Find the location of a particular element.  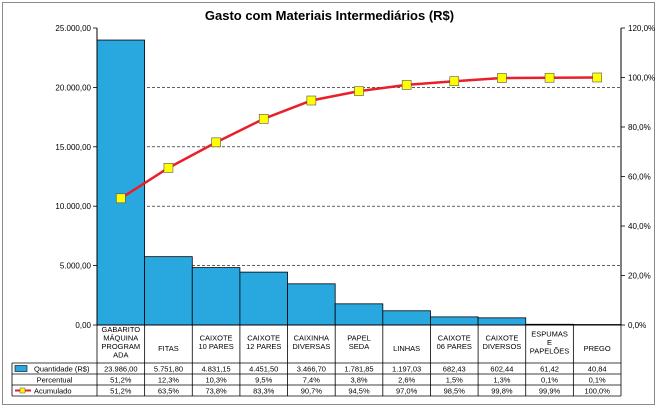

category-label: PREGO is located at coordinates (597, 348).